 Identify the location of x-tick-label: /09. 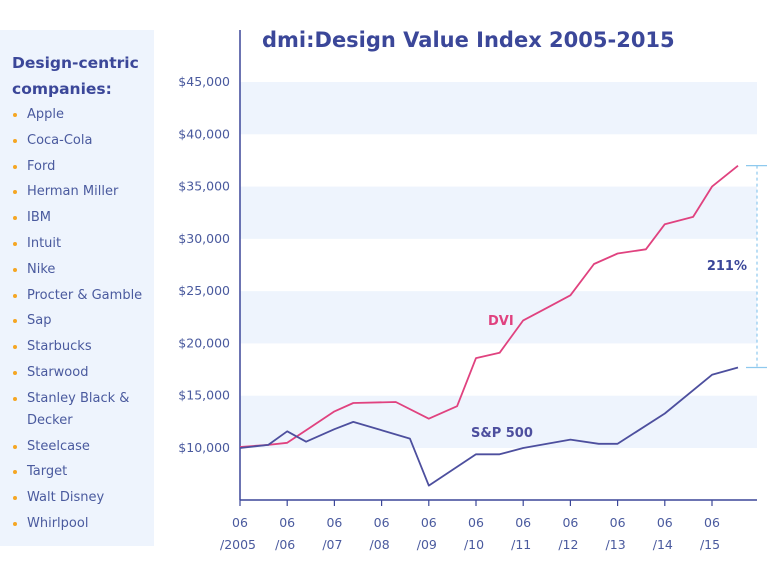
(427, 544).